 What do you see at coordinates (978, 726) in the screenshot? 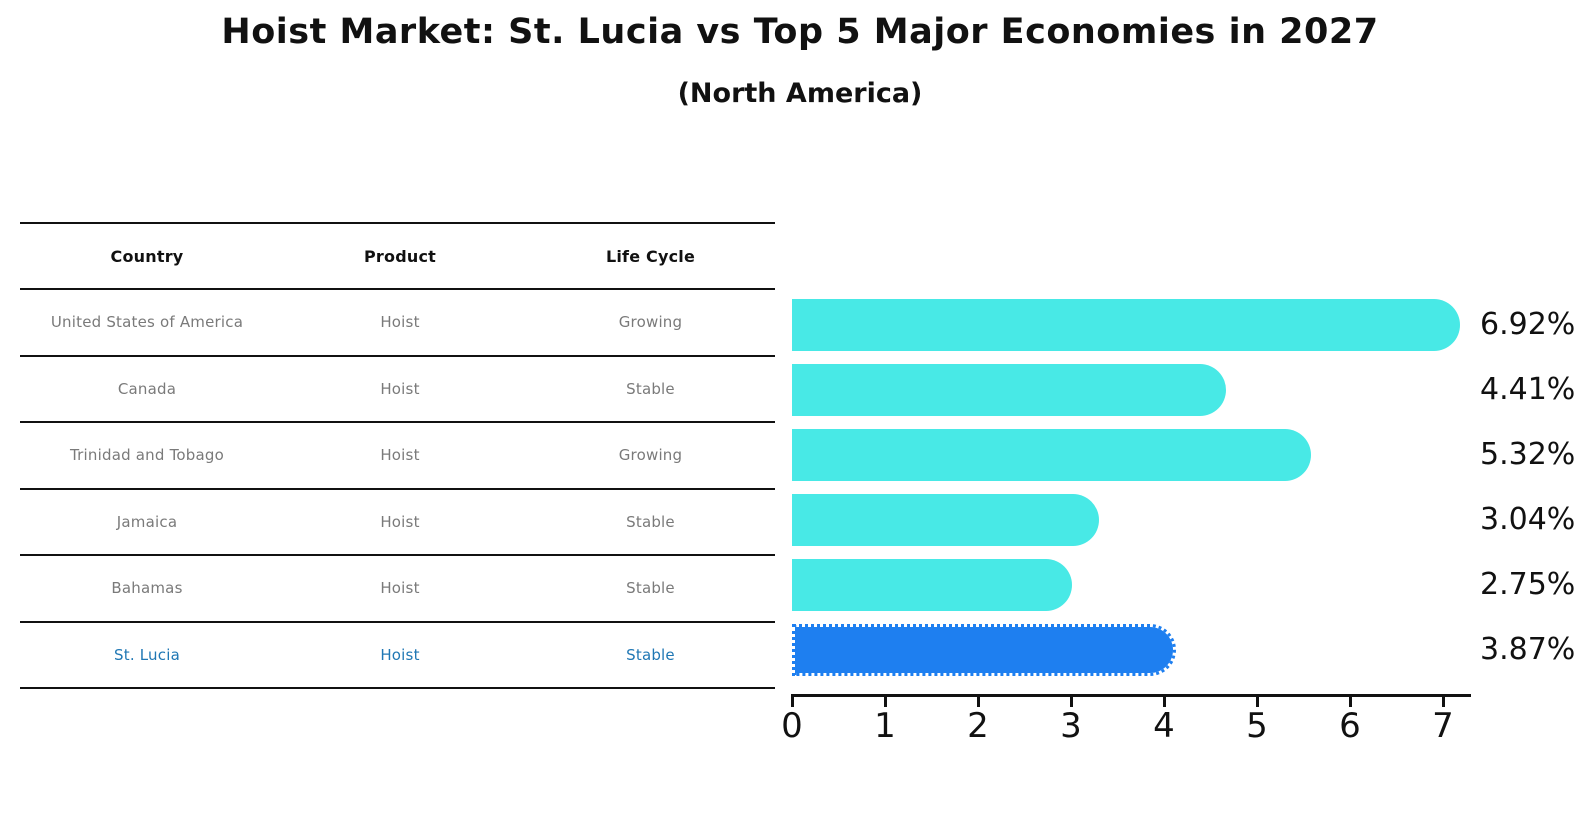
I see `x-axis-tick-label: 2` at bounding box center [978, 726].